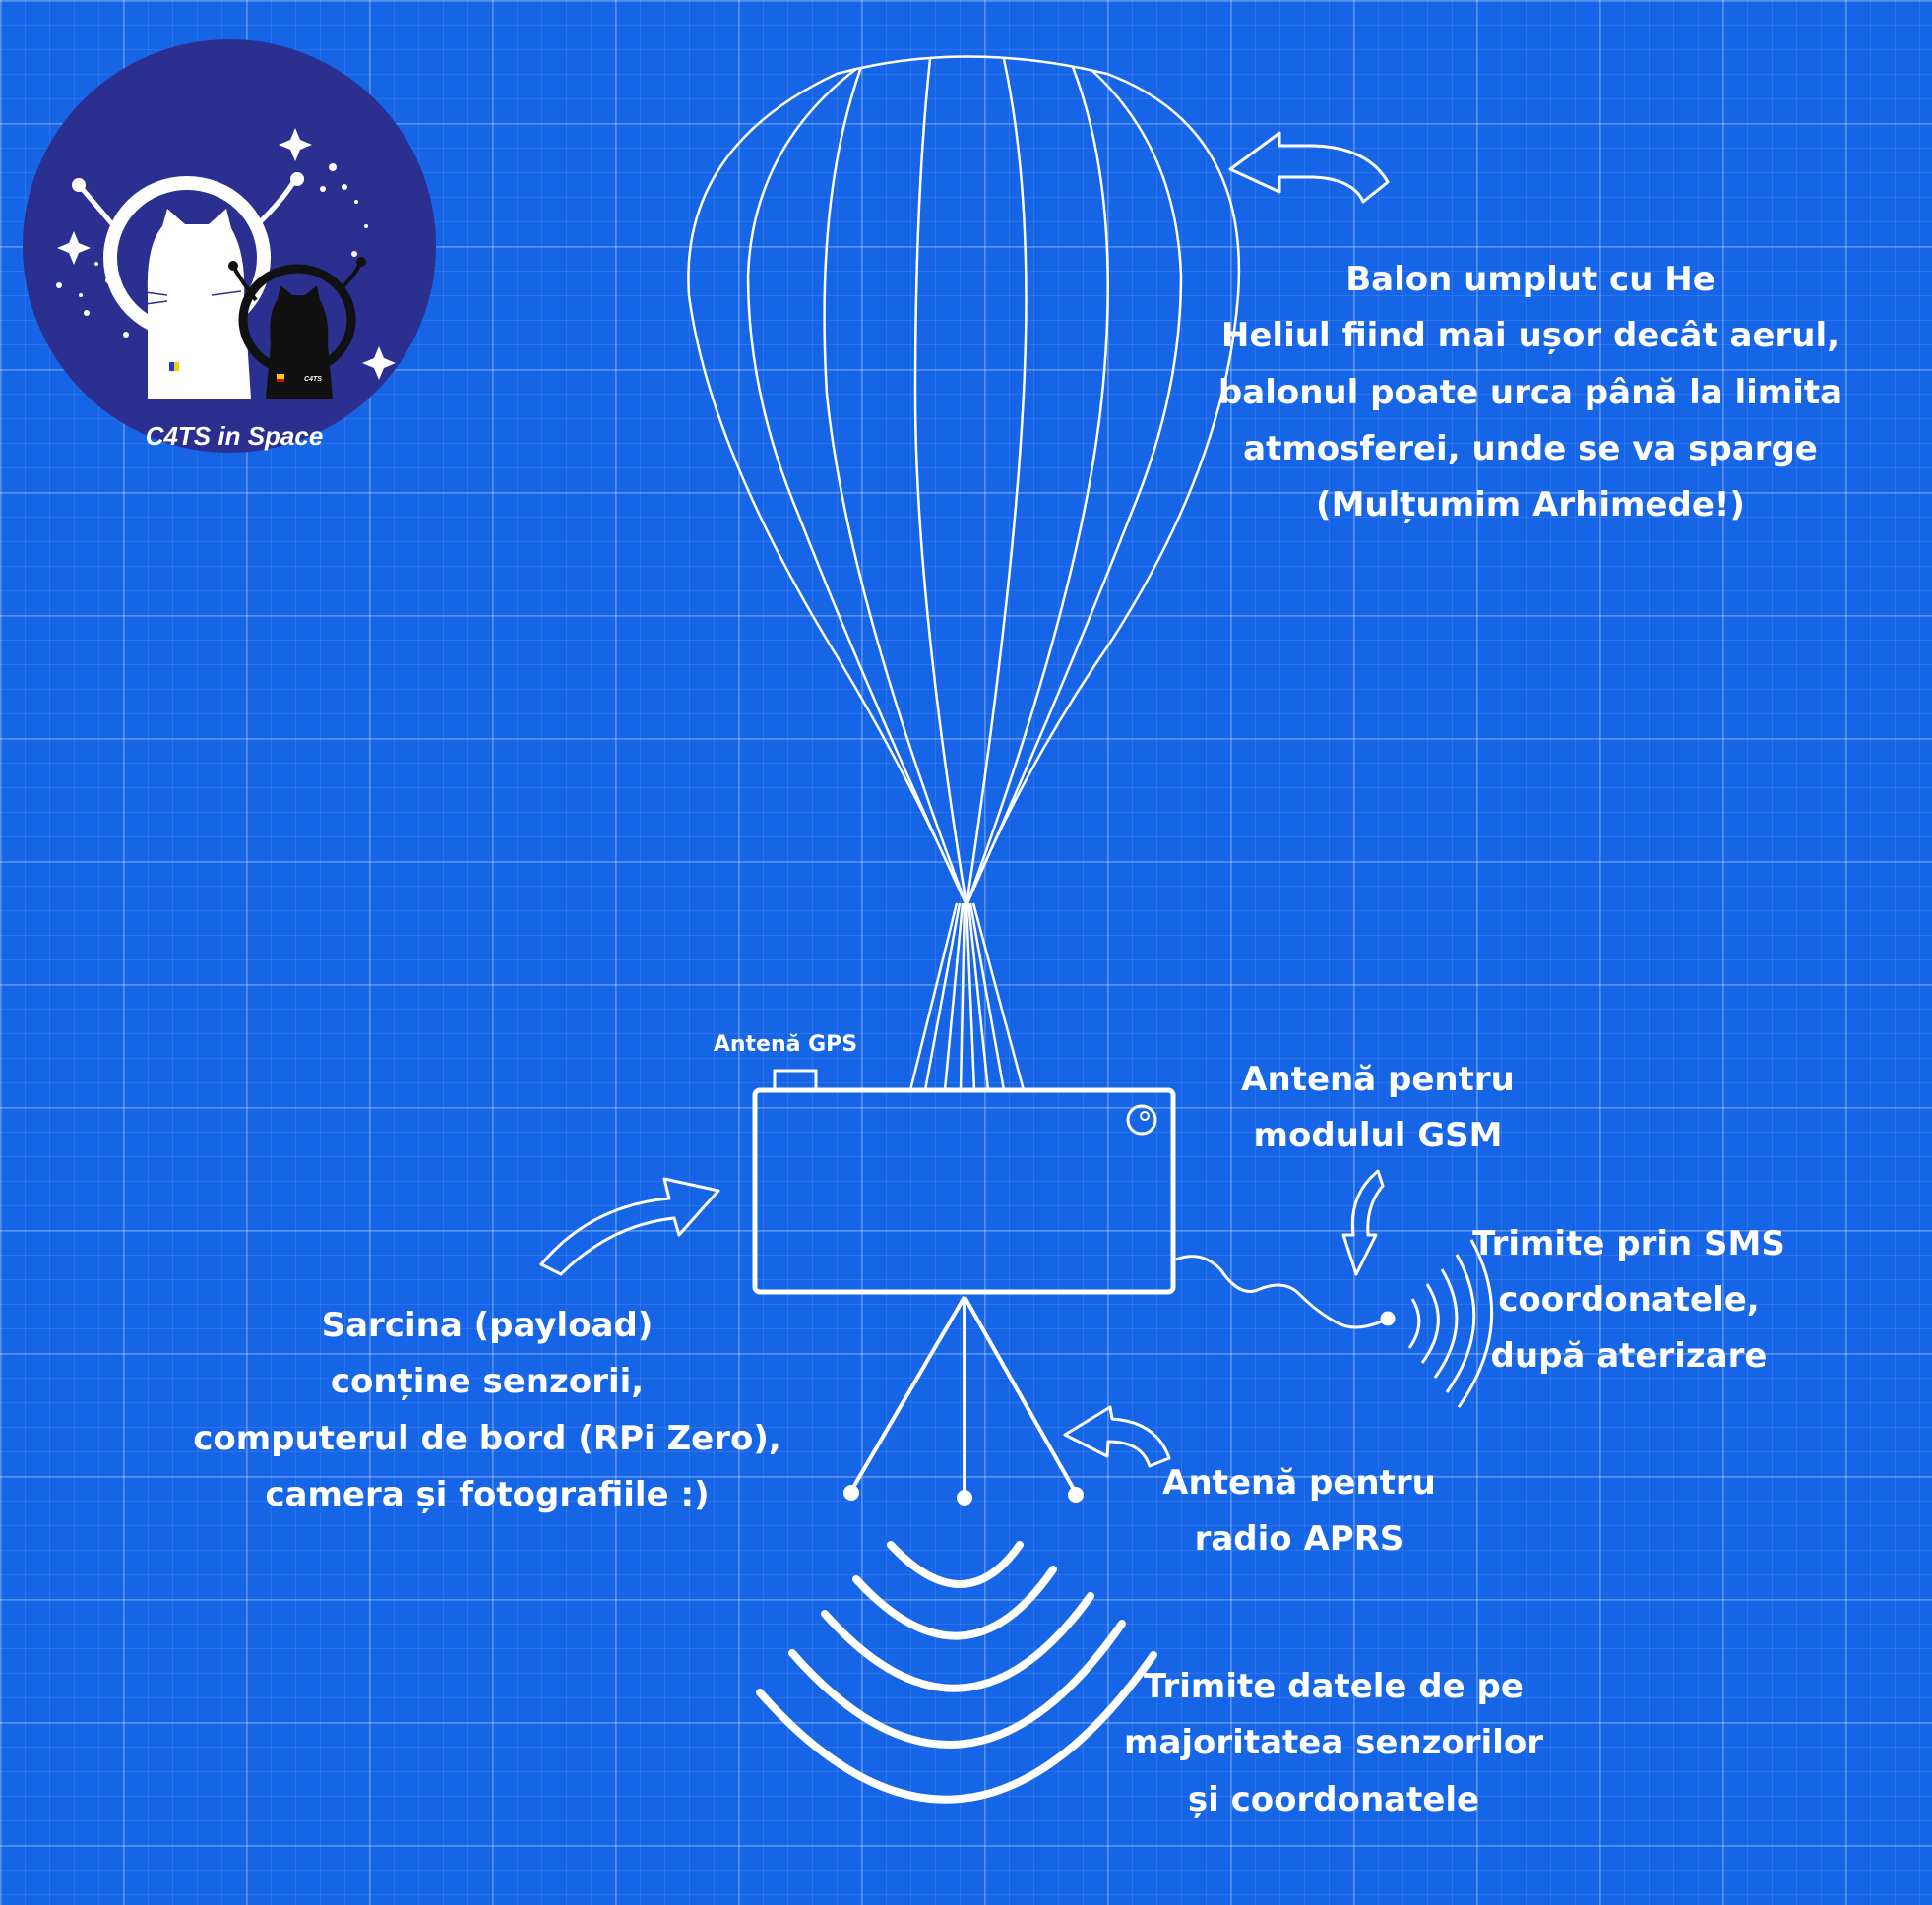 The height and width of the screenshot is (1905, 1932). I want to click on arrow-gsm-icon, so click(1363, 1222).